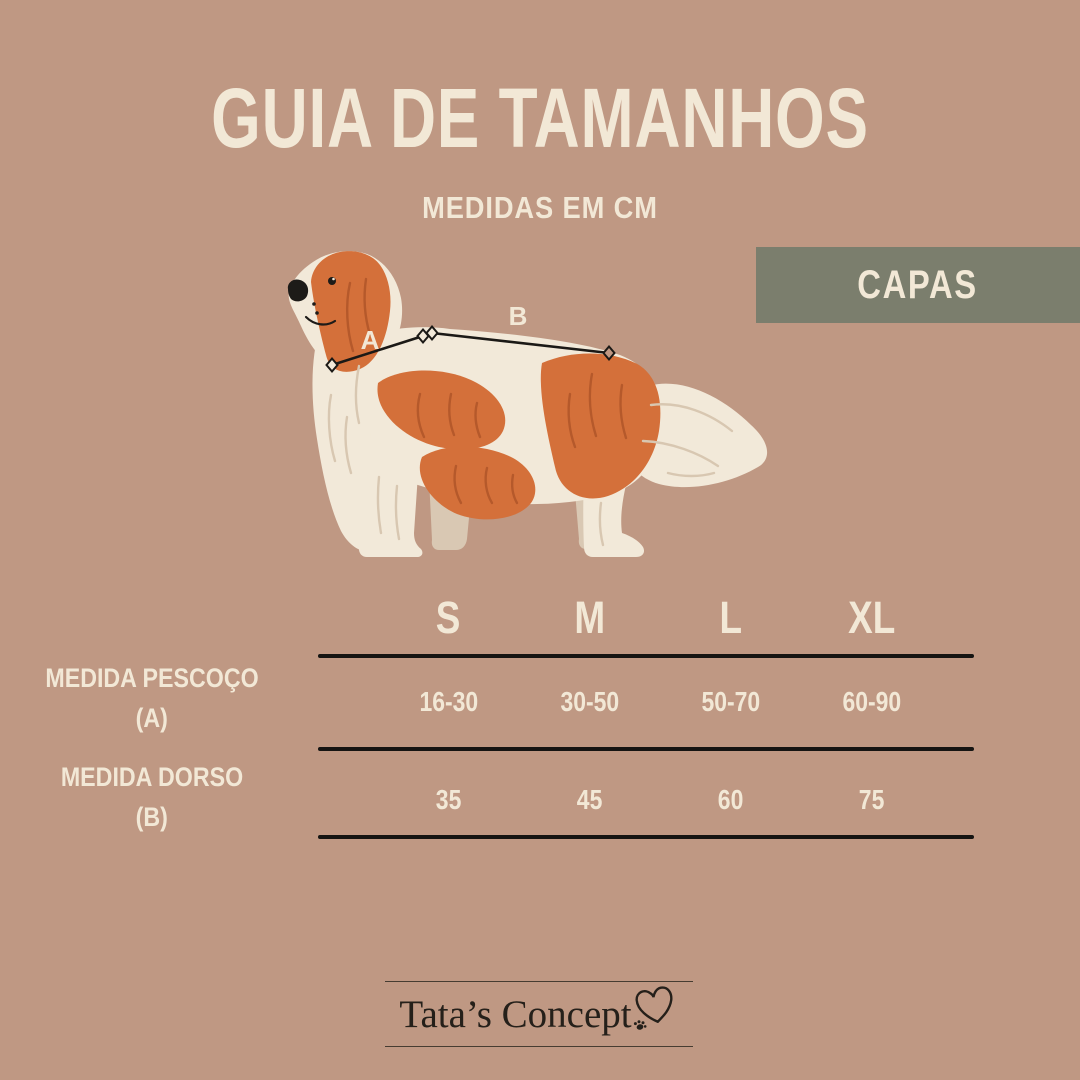 Image resolution: width=1080 pixels, height=1080 pixels. I want to click on measure-label-b: B, so click(518, 316).